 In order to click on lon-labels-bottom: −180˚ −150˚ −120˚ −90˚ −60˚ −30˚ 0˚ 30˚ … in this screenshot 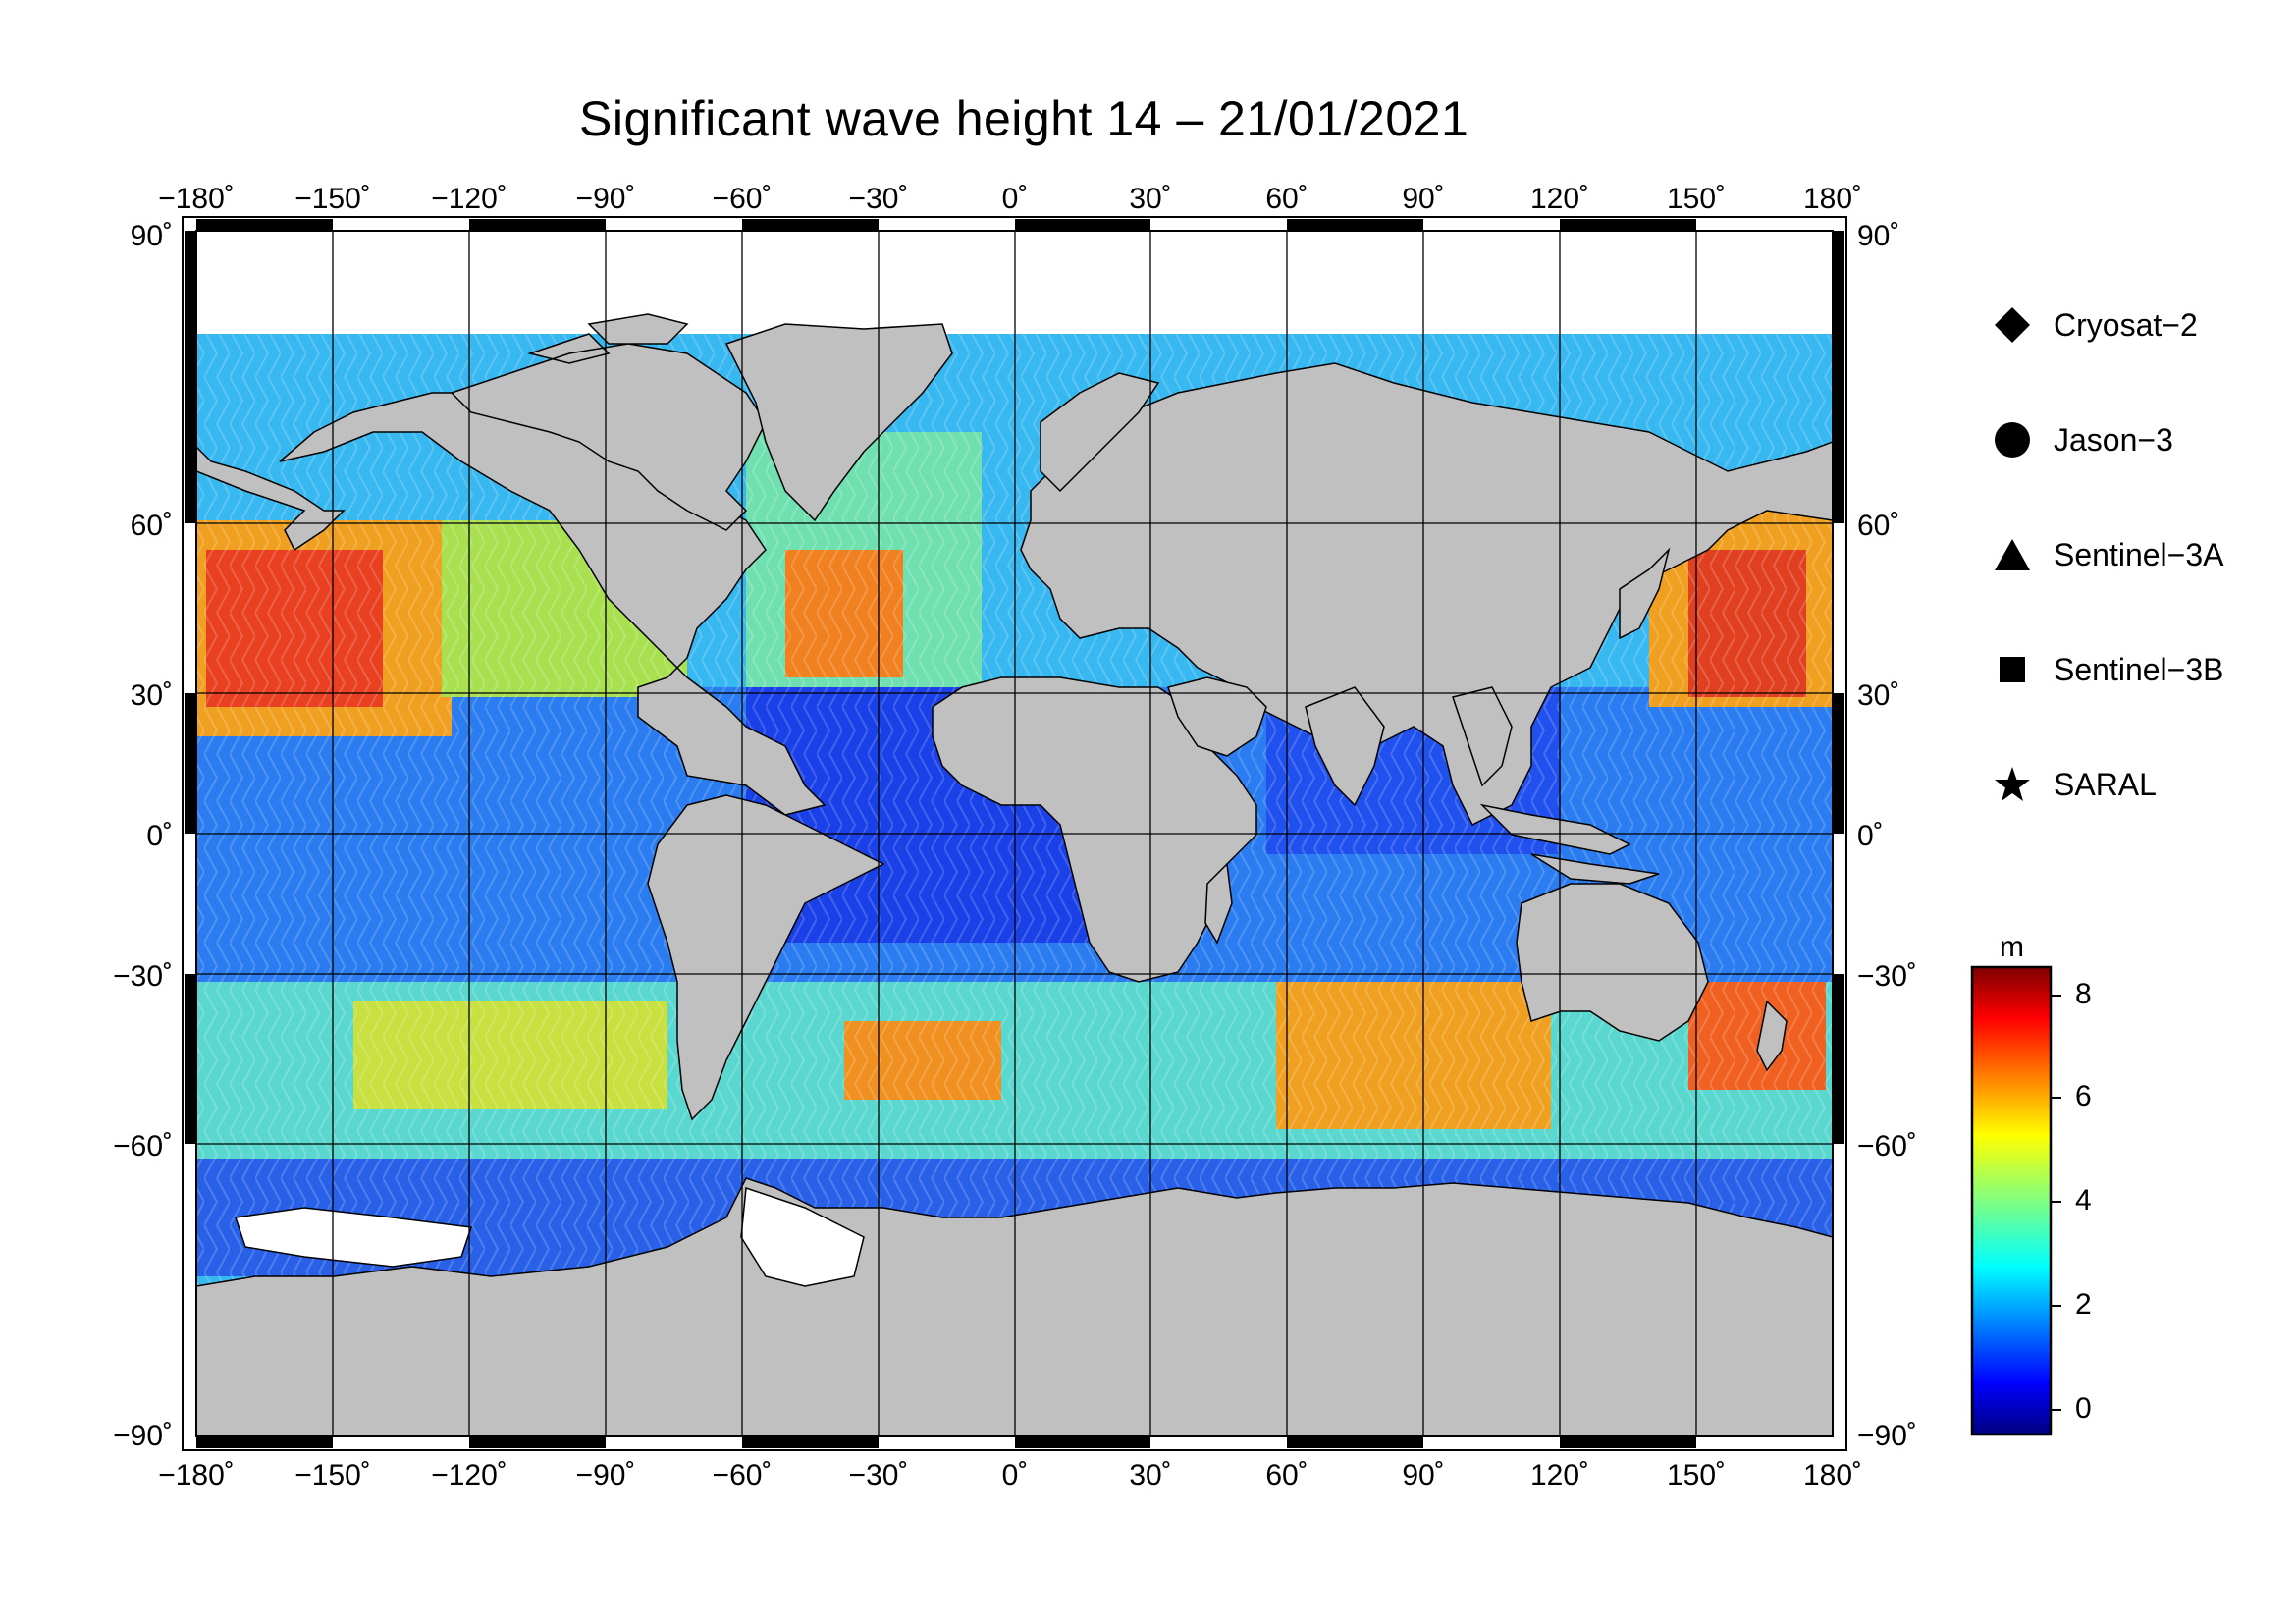, I will do `click(1010, 1475)`.